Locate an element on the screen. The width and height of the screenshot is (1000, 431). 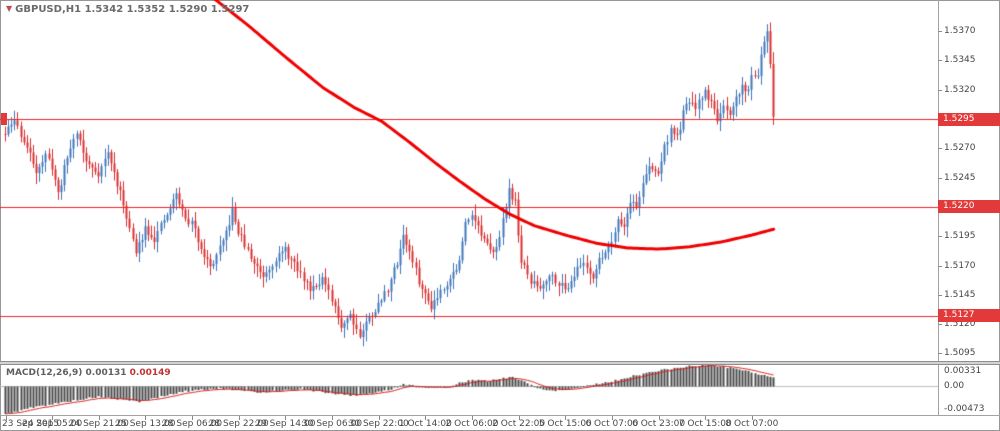
price-axis-label: 1.5195 is located at coordinates (960, 236).